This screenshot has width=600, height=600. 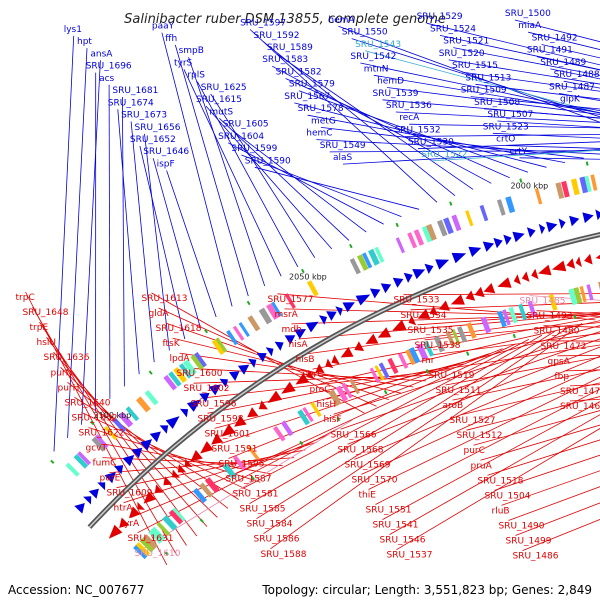 I want to click on gene-label: purE, so click(x=110, y=479).